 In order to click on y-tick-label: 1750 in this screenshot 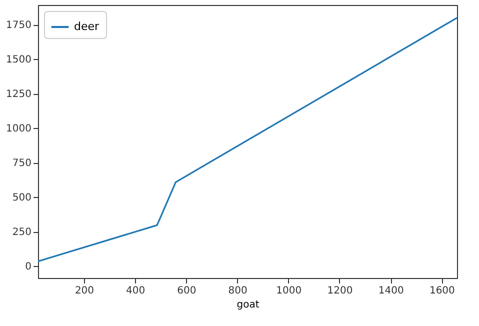, I will do `click(19, 26)`.